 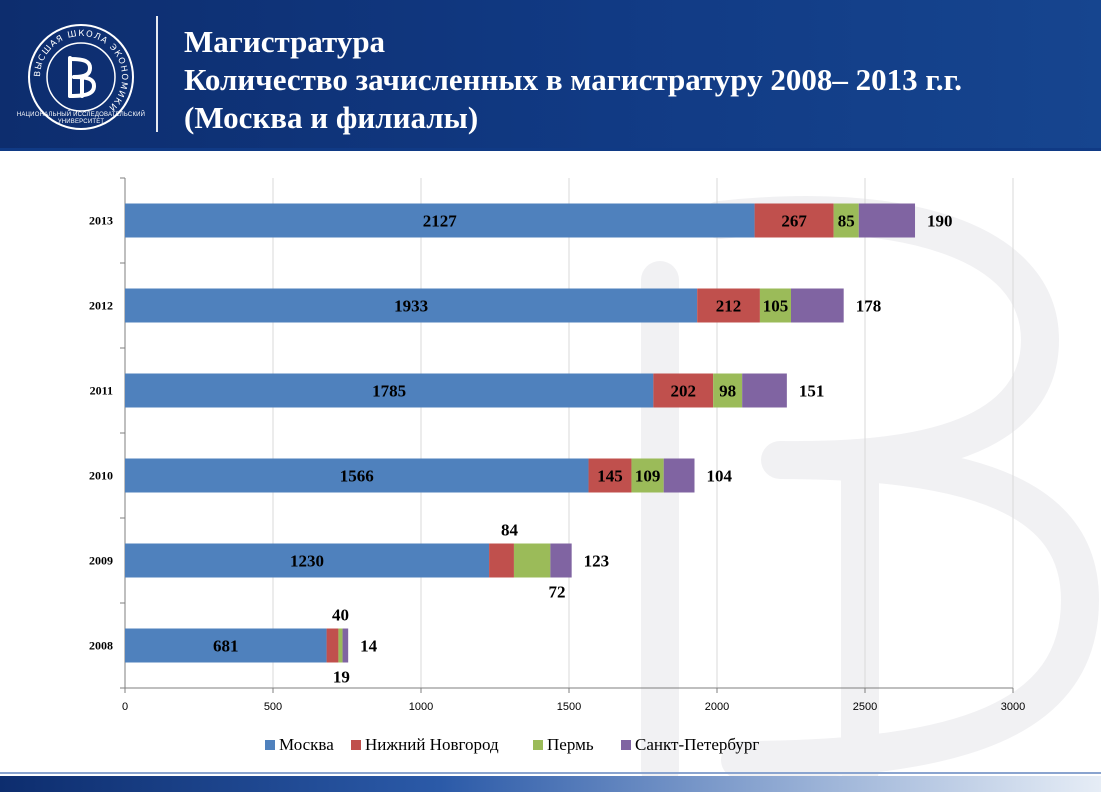 I want to click on legend-label-moscow: Москва, so click(x=306, y=744).